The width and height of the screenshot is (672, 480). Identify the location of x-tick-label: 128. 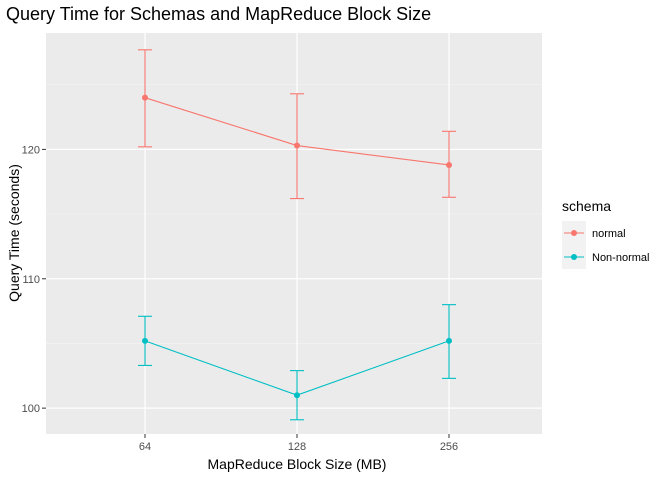
(297, 447).